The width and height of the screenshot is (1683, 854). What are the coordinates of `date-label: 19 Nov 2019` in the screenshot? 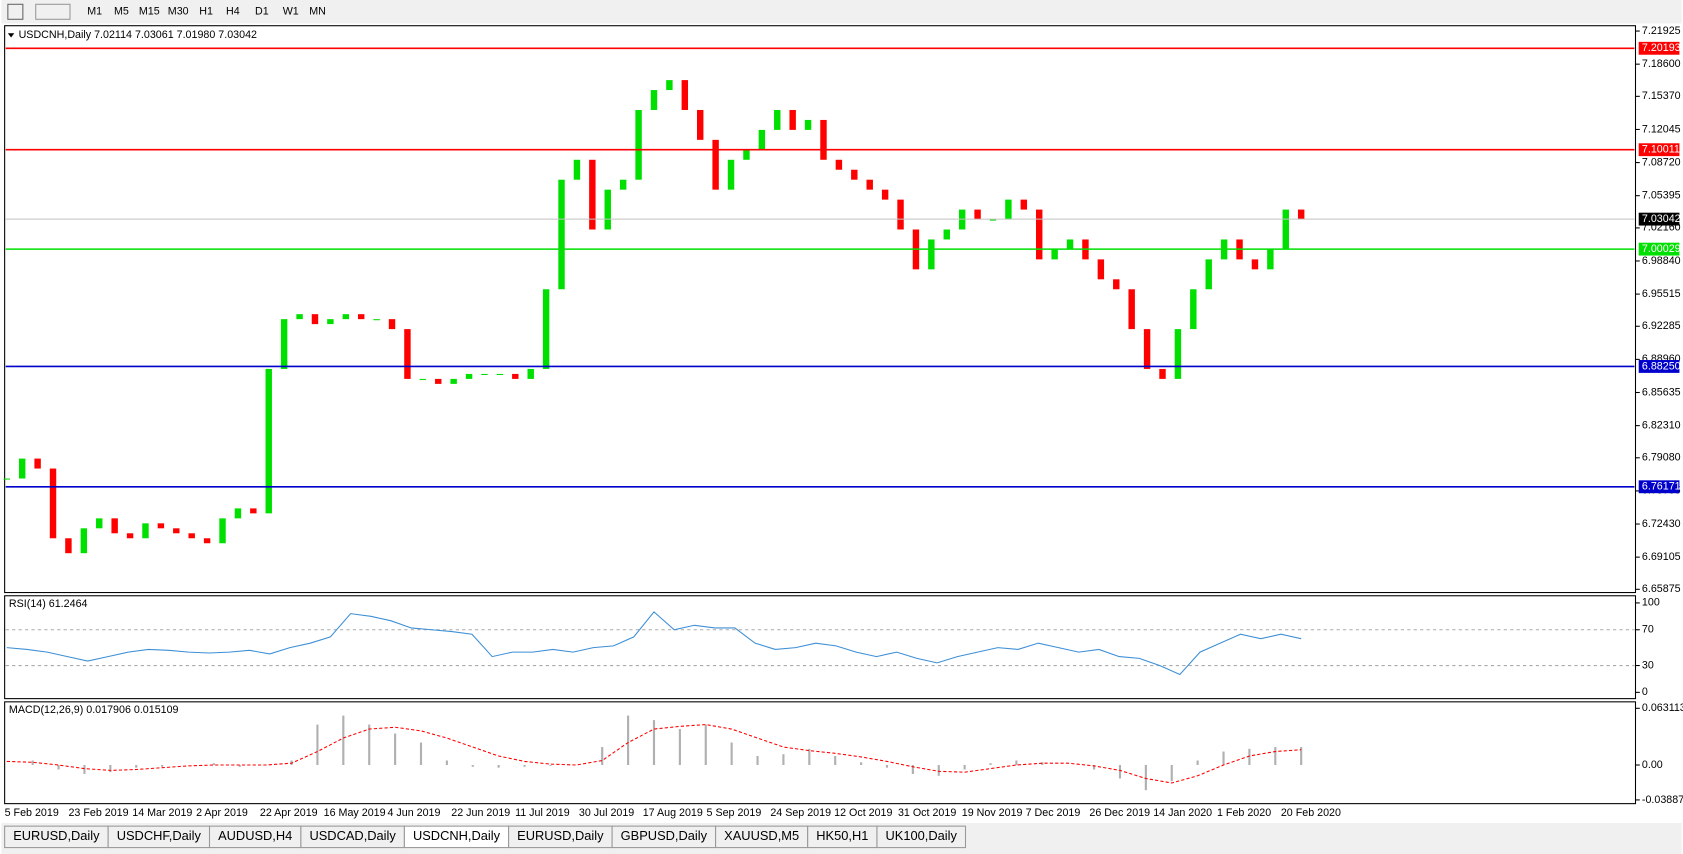 It's located at (992, 813).